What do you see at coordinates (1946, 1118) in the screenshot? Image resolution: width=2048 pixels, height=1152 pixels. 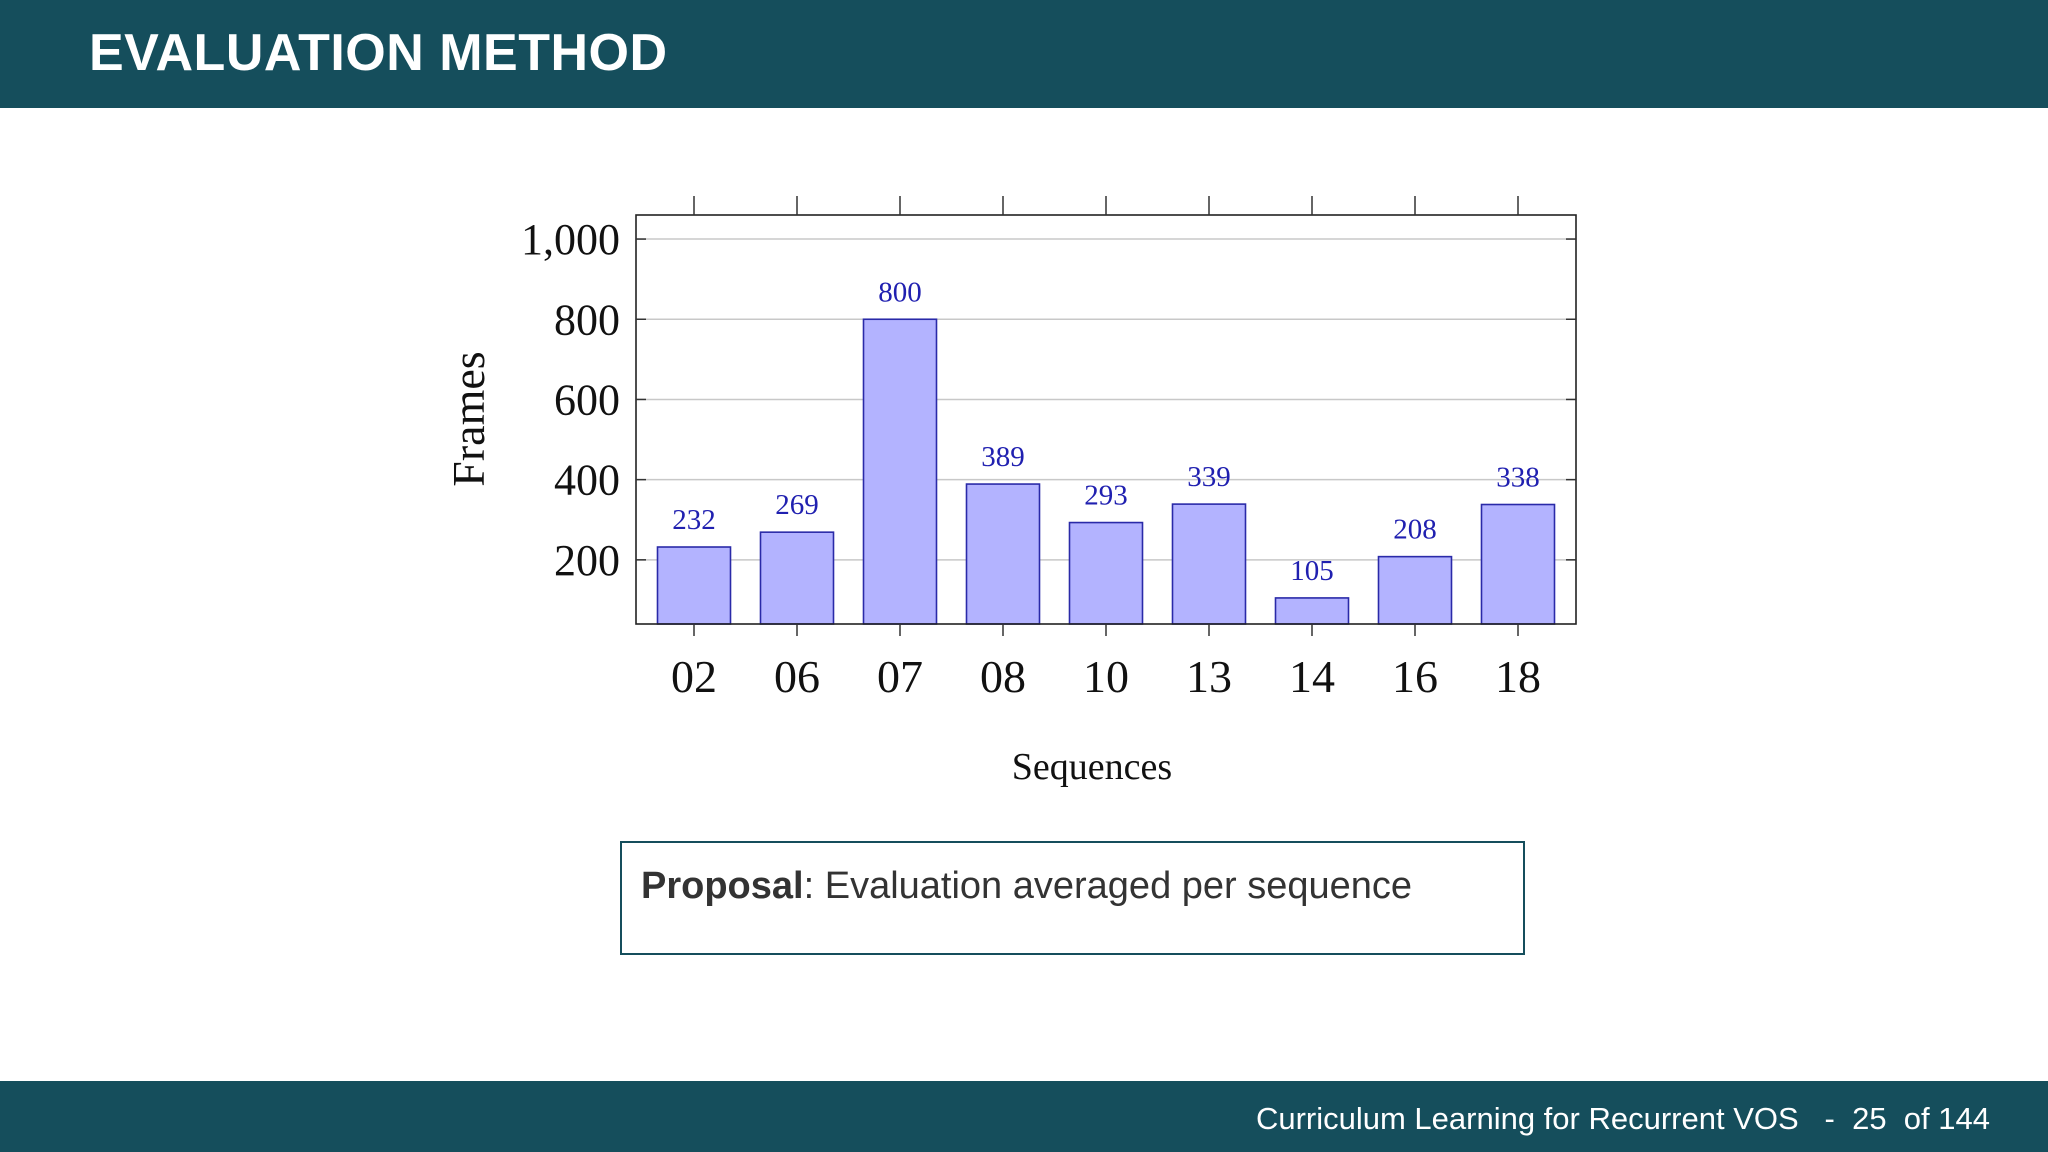 I see `page-total: of 144` at bounding box center [1946, 1118].